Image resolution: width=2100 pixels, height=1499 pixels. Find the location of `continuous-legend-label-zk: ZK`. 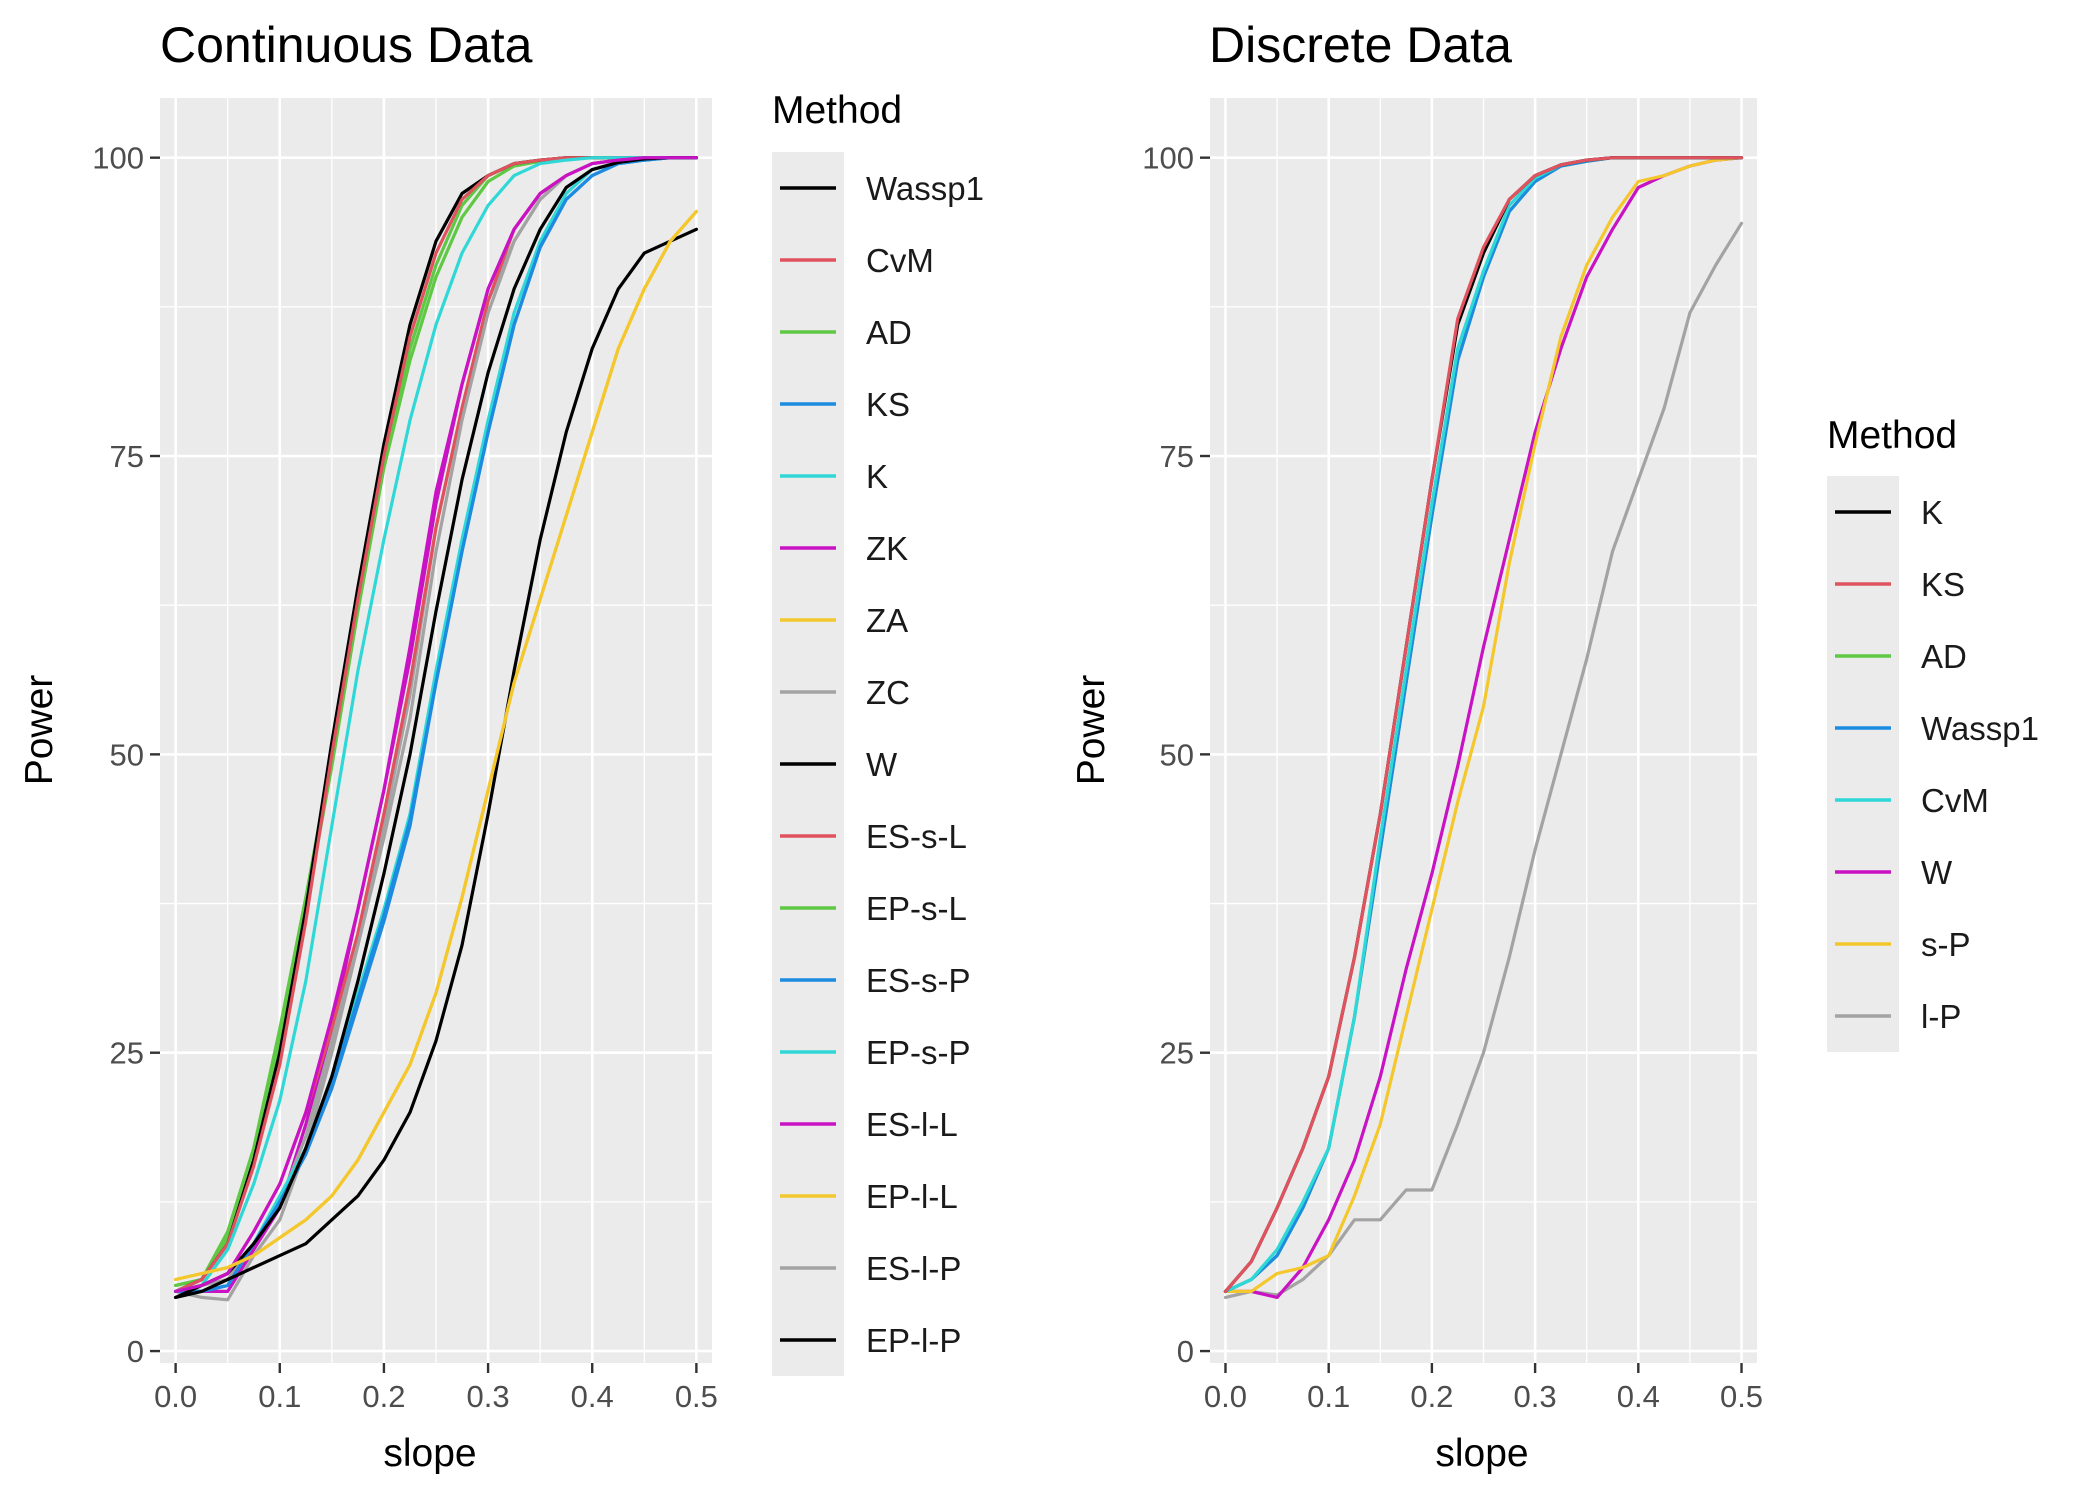

continuous-legend-label-zk: ZK is located at coordinates (887, 548).